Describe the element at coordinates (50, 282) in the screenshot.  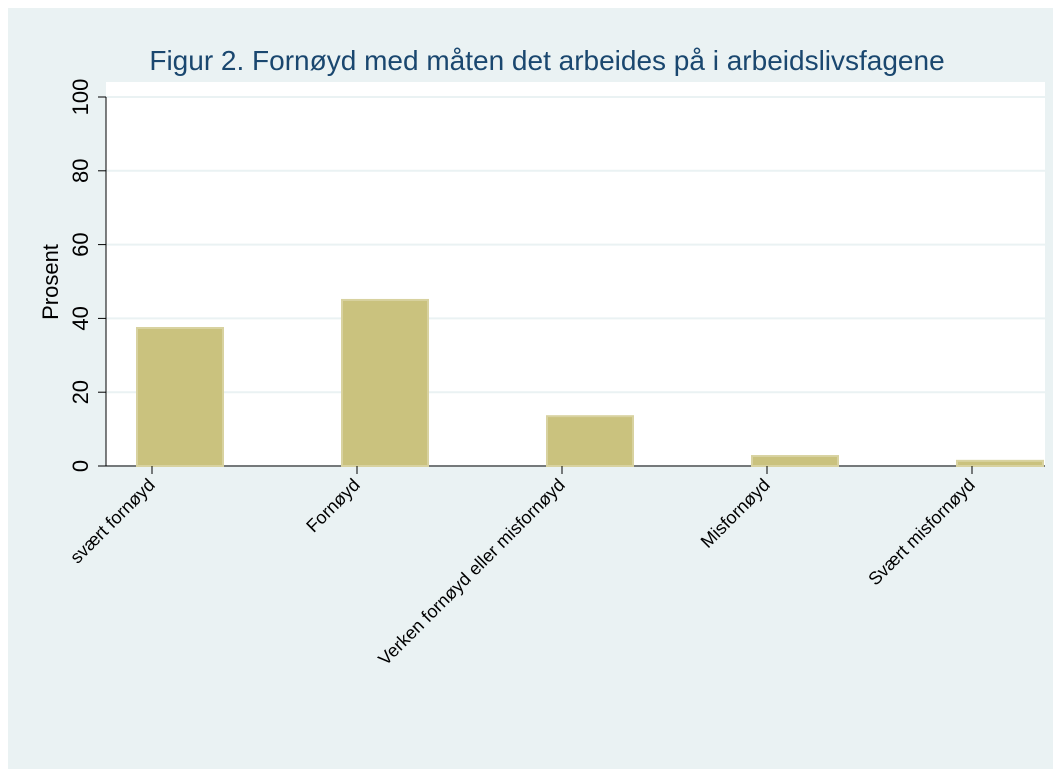
I see `y-axis-label: Prosent` at that location.